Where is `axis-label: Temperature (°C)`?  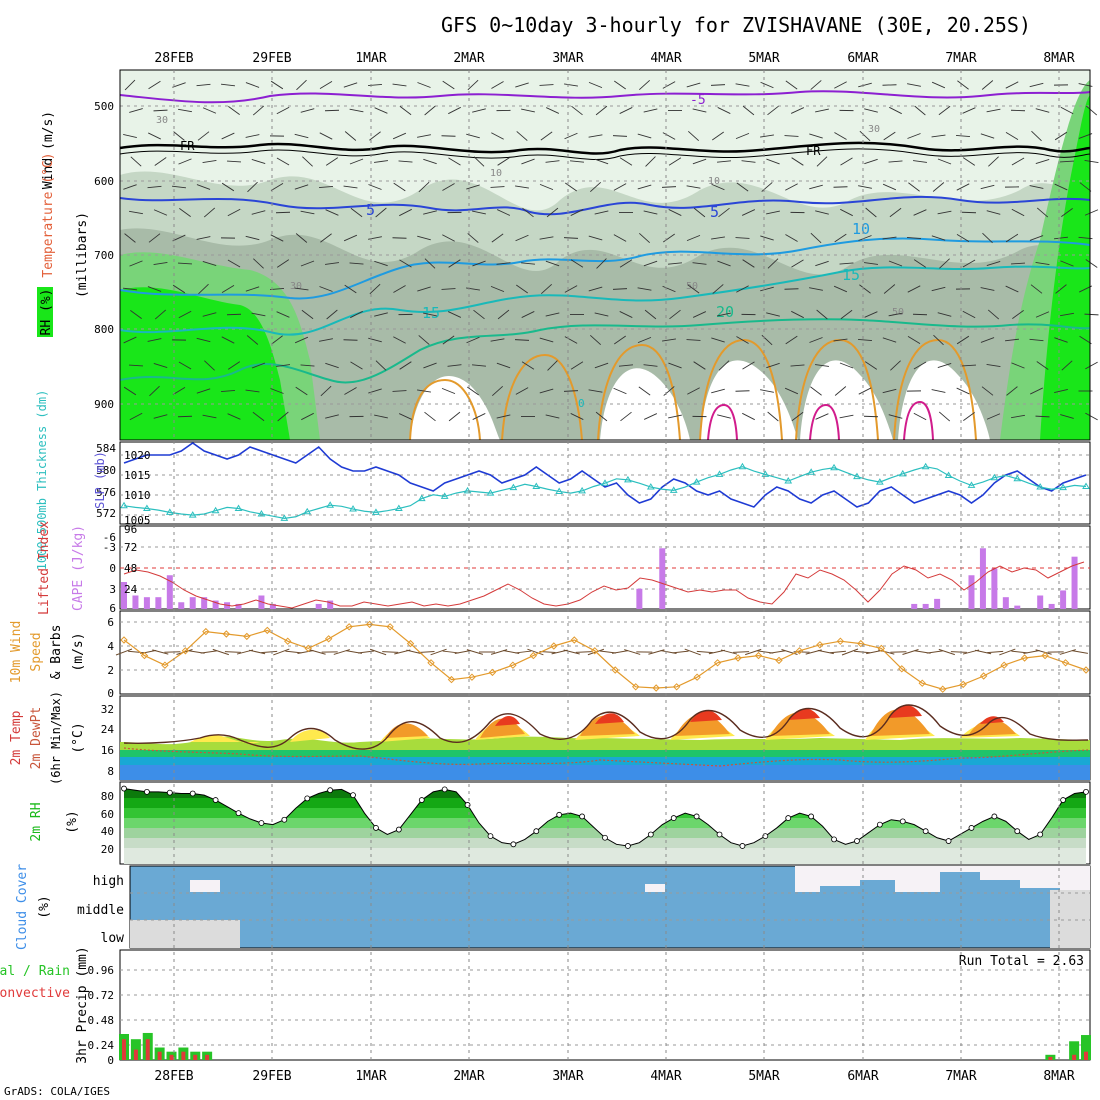 axis-label: Temperature (°C) is located at coordinates (48, 214).